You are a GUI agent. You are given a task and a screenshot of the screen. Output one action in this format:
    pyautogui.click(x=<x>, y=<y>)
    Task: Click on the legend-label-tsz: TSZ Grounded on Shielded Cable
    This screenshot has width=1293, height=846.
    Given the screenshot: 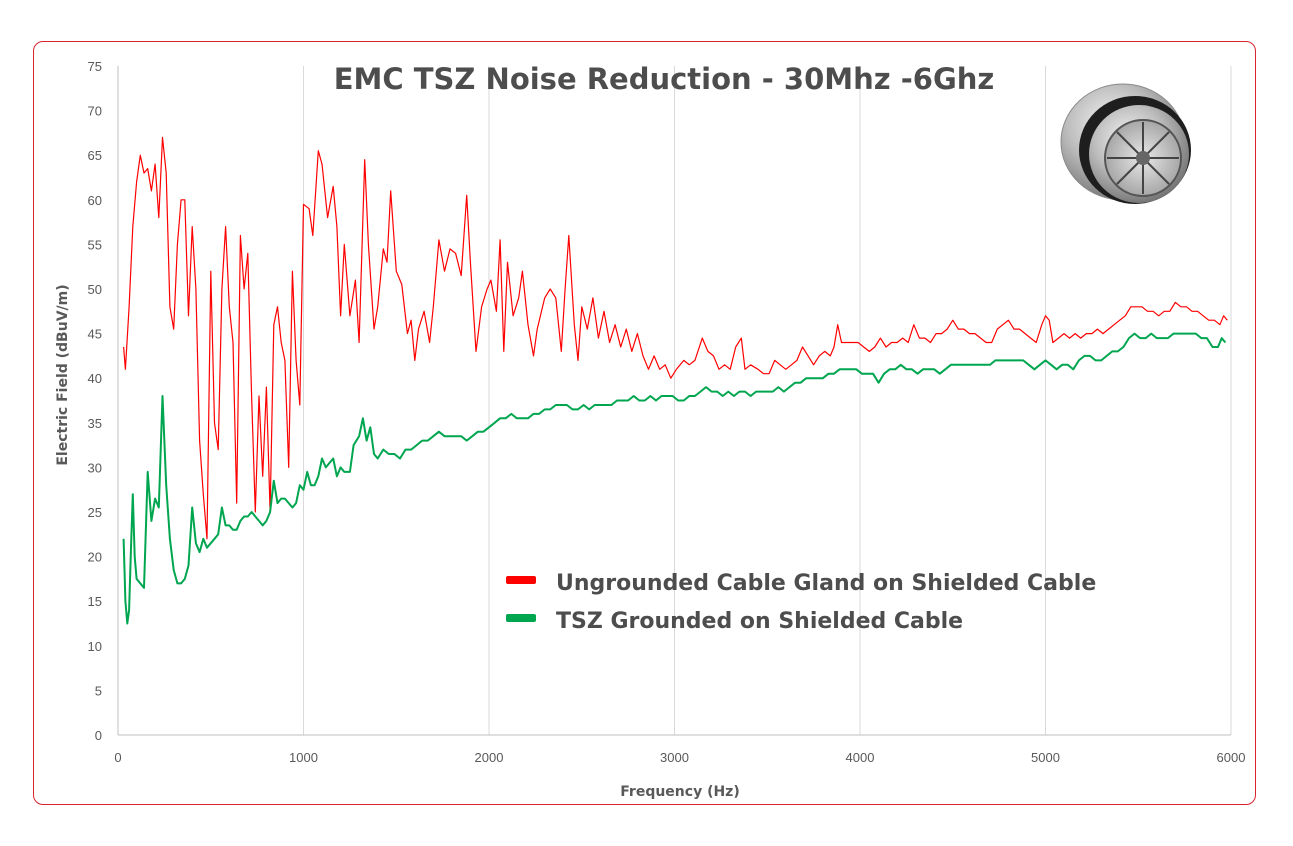 What is the action you would take?
    pyautogui.click(x=759, y=621)
    